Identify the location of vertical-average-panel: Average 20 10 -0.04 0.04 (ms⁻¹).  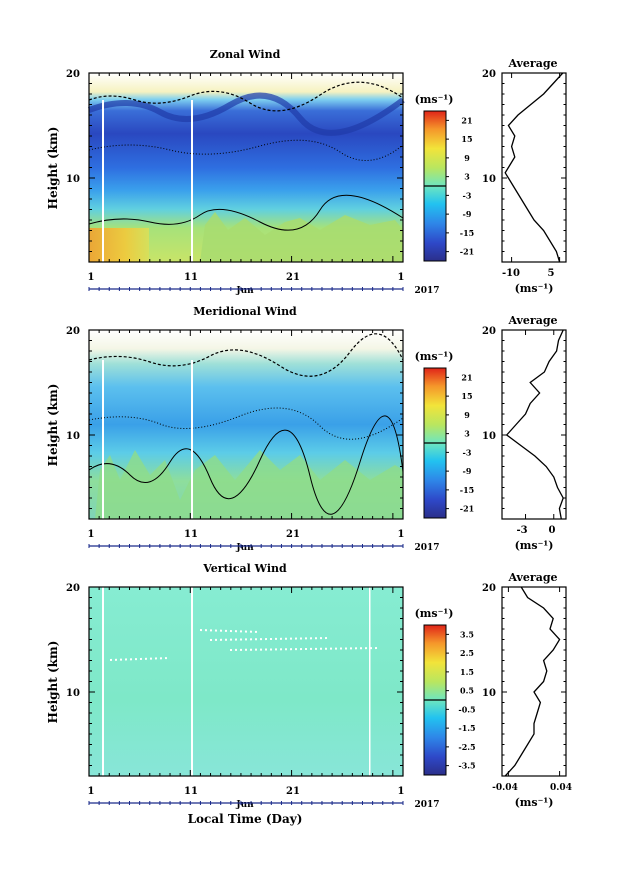
(527, 690).